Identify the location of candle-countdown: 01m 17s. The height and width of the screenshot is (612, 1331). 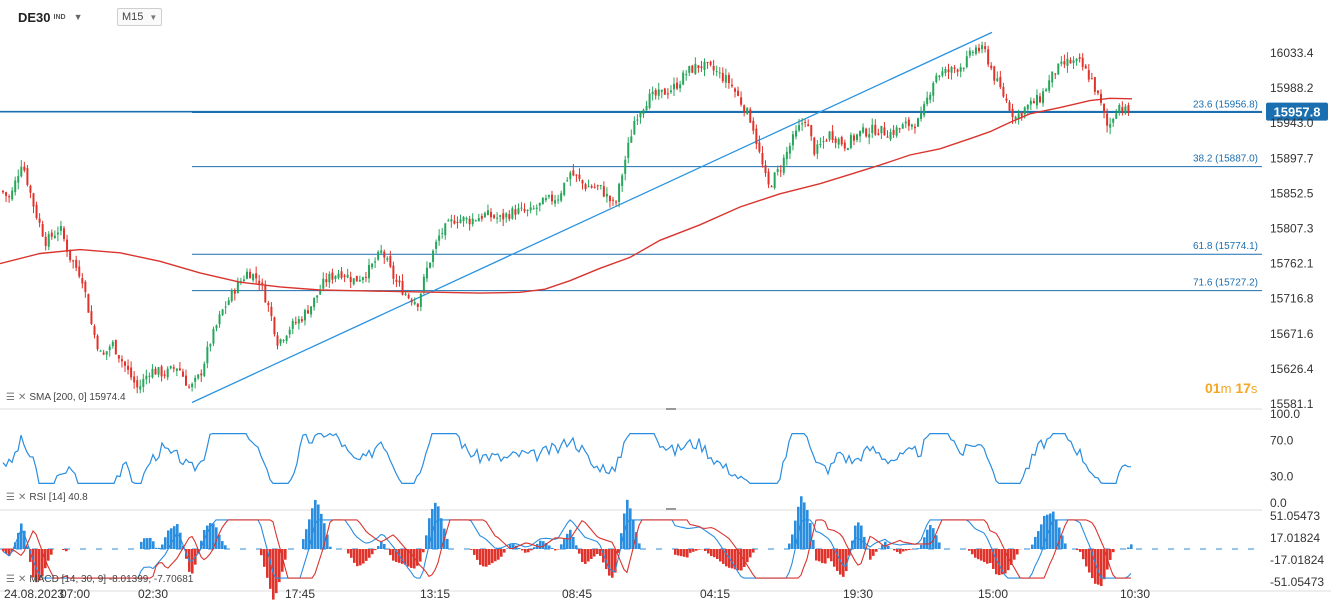
(1231, 388).